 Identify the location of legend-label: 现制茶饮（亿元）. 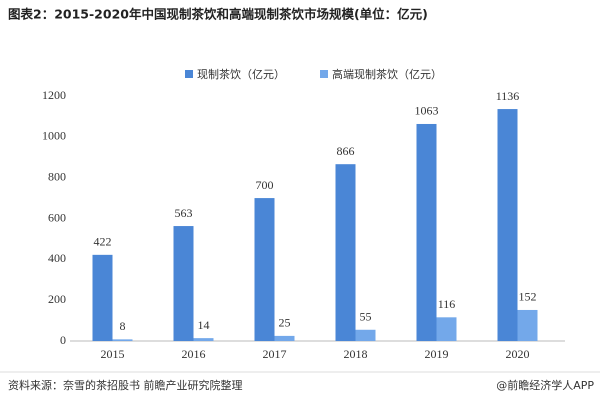
(241, 74).